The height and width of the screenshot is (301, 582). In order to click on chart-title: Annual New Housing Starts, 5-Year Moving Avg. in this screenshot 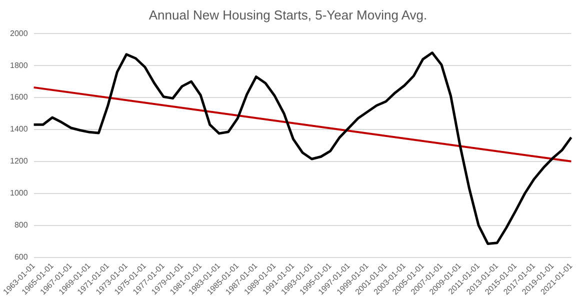, I will do `click(288, 14)`.